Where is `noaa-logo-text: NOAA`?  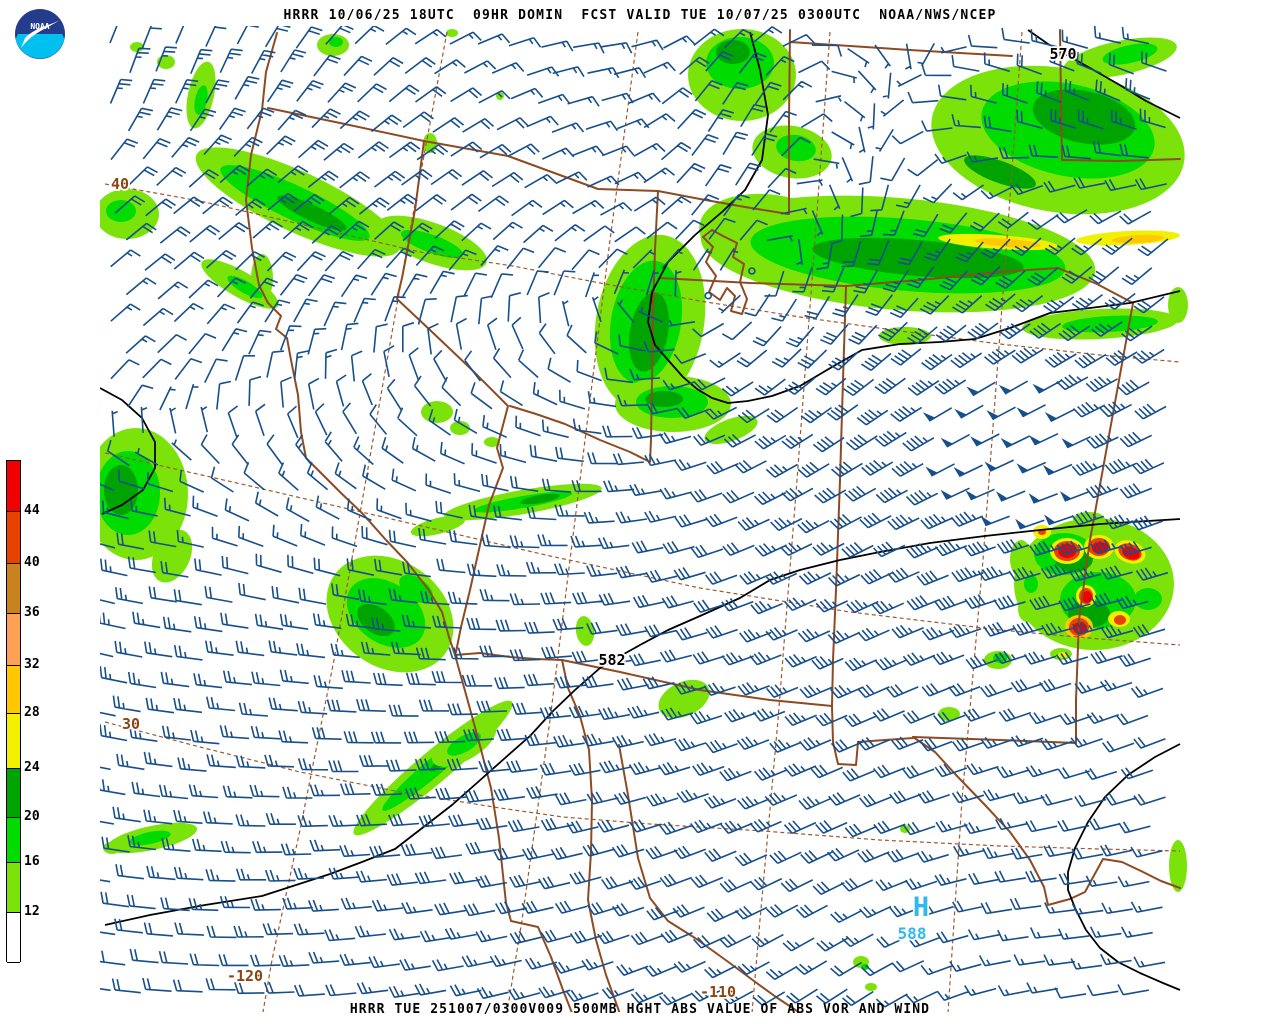
noaa-logo-text: NOAA is located at coordinates (39, 26).